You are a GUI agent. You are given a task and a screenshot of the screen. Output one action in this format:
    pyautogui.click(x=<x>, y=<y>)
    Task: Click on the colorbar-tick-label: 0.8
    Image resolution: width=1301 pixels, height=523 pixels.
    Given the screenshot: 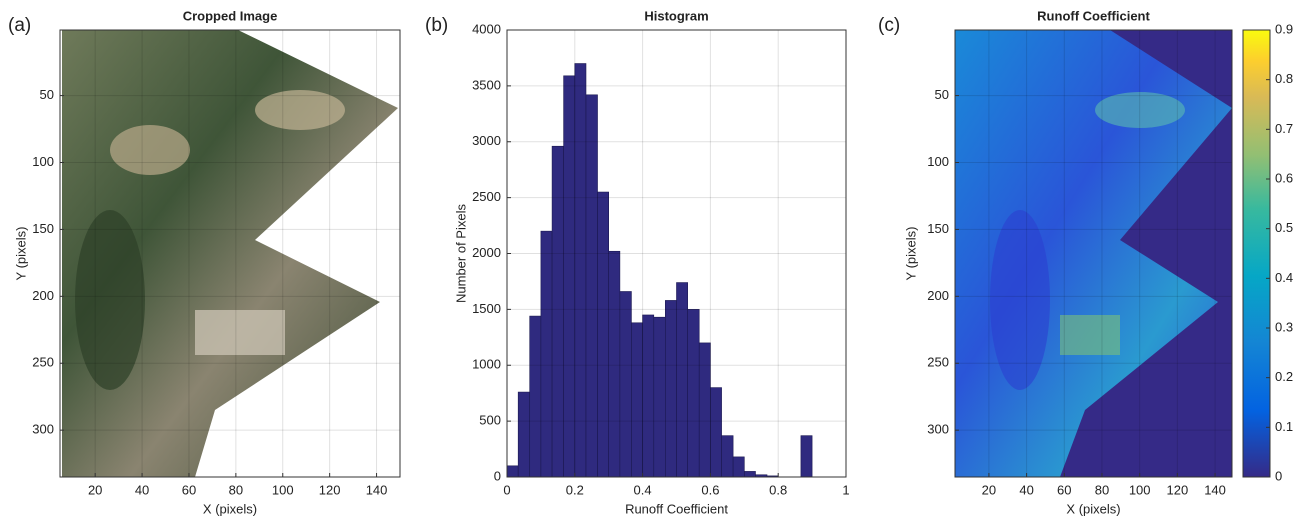 What is the action you would take?
    pyautogui.click(x=1284, y=78)
    